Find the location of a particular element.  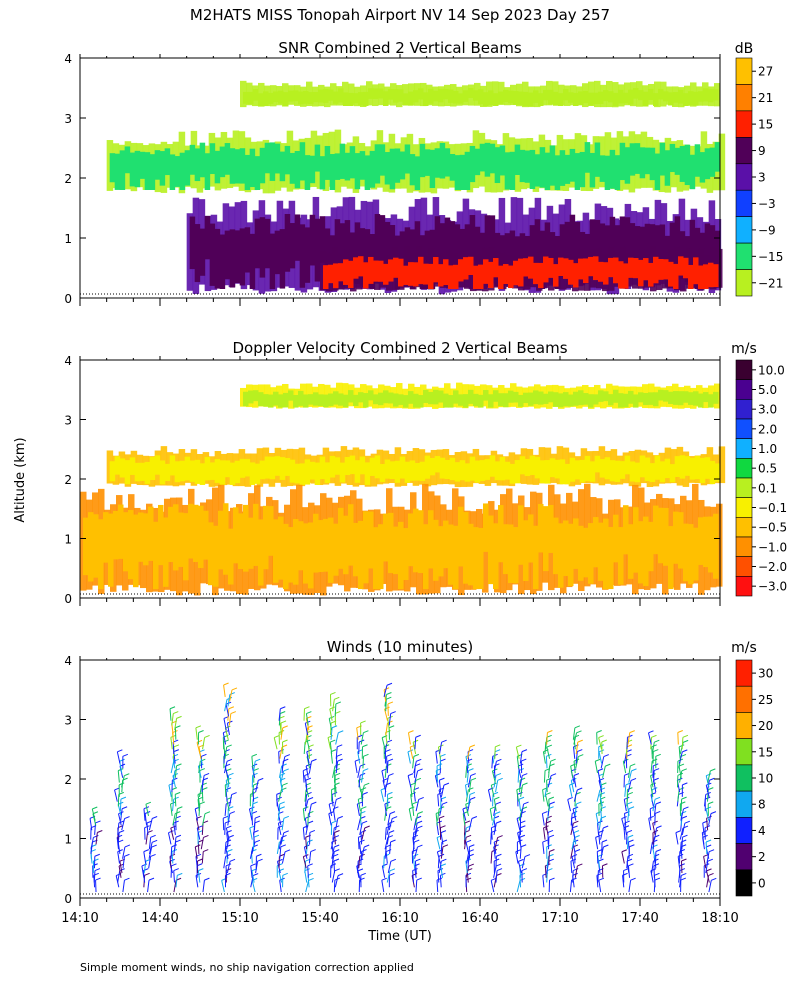

y-tick-label: 1 is located at coordinates (68, 239).